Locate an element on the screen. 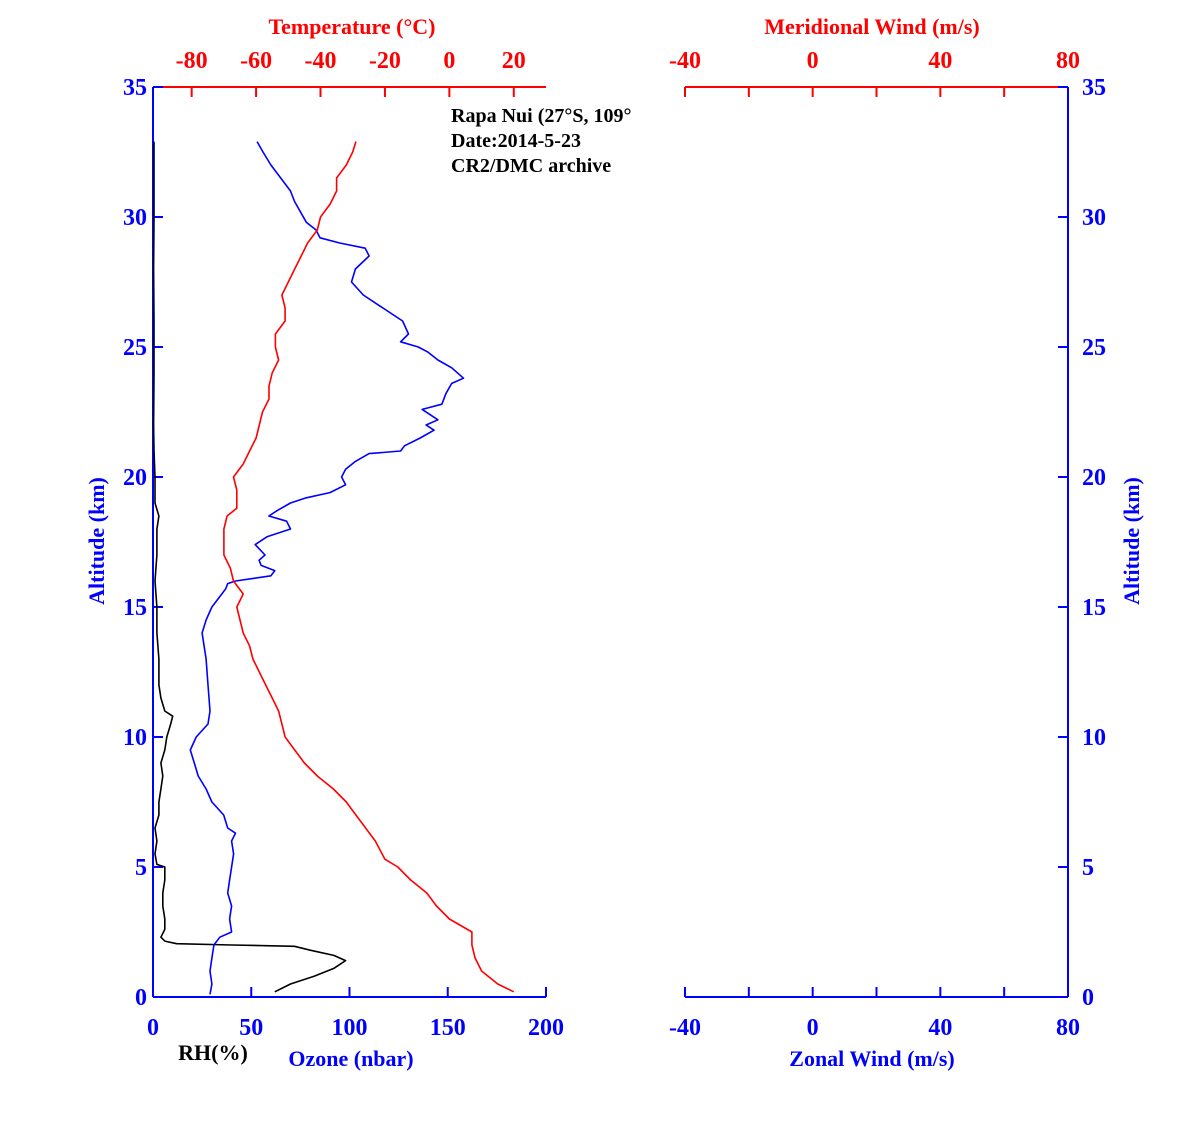  temperature-tick-label: -40 is located at coordinates (321, 61).